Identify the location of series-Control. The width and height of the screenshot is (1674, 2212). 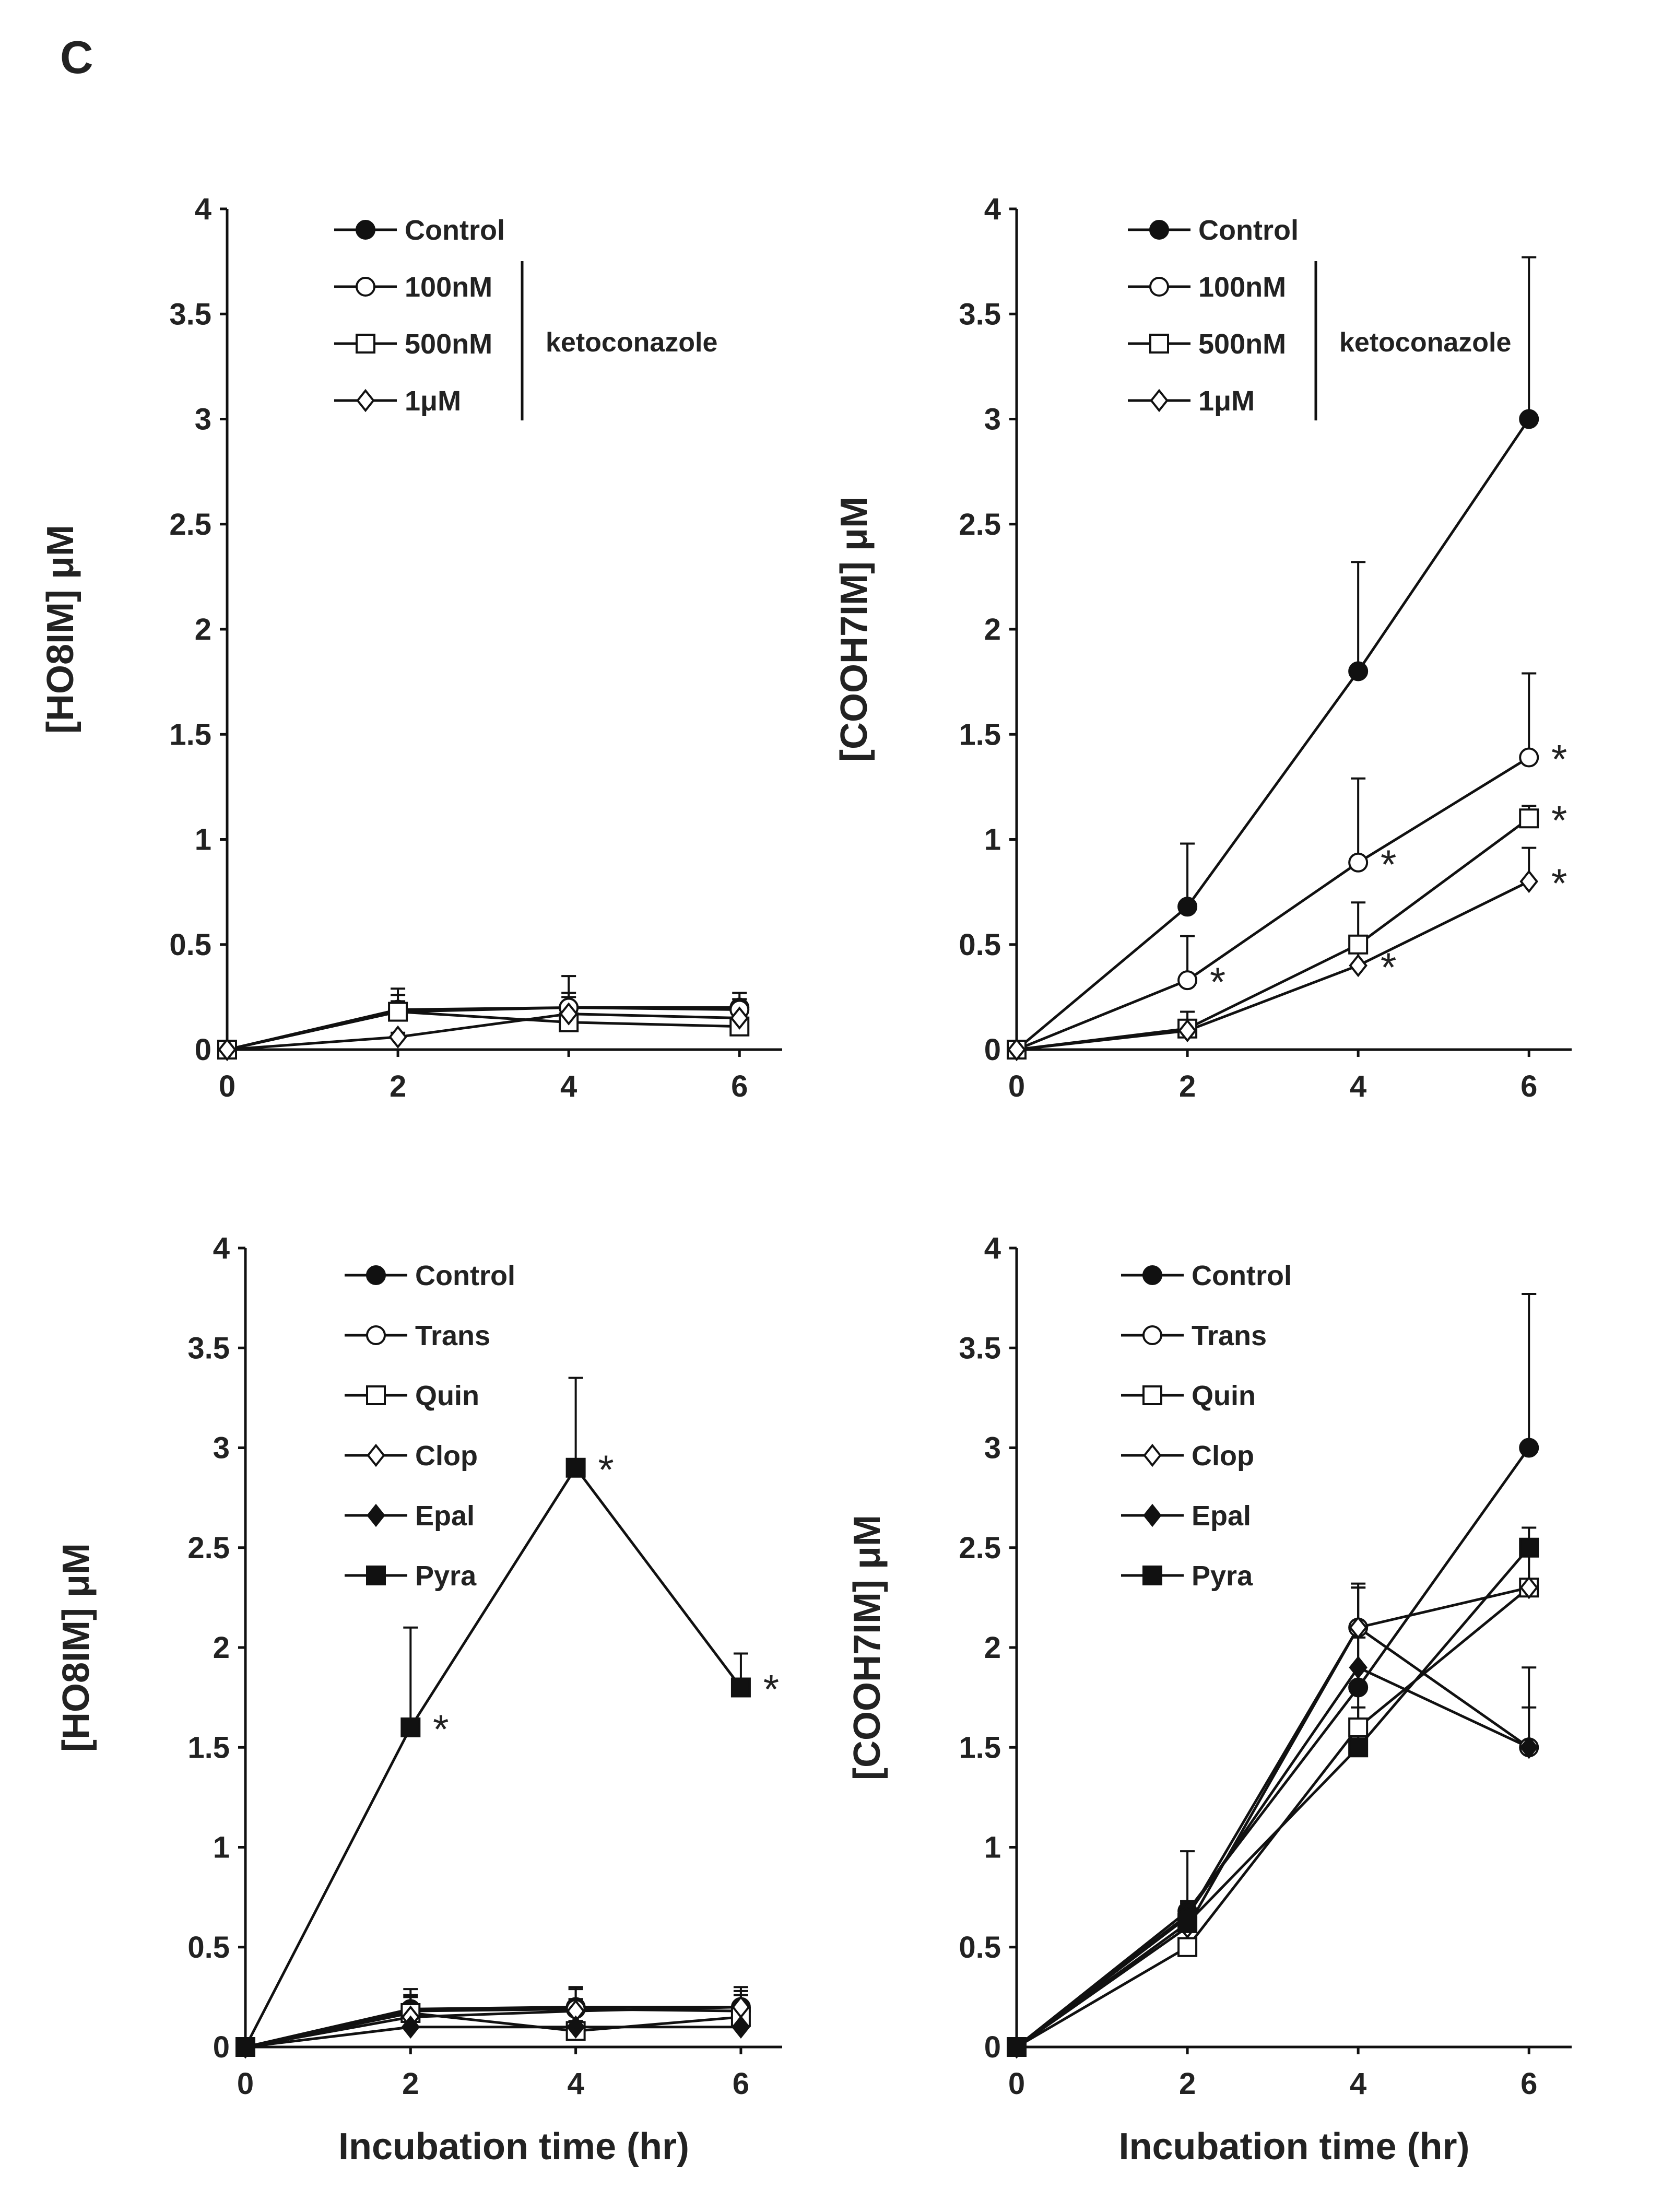
(1276, 653).